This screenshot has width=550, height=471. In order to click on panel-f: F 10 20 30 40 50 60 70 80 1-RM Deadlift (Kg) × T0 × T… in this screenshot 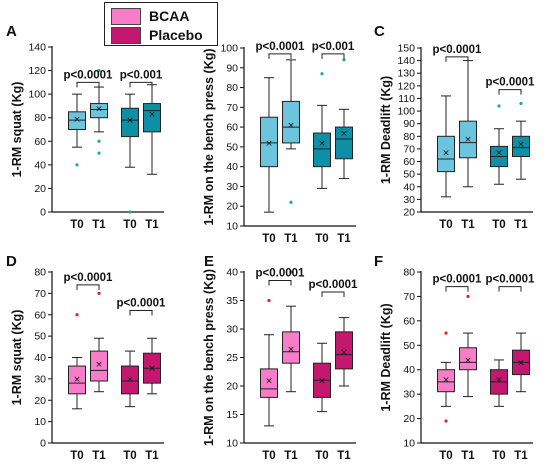, I will do `click(454, 357)`.